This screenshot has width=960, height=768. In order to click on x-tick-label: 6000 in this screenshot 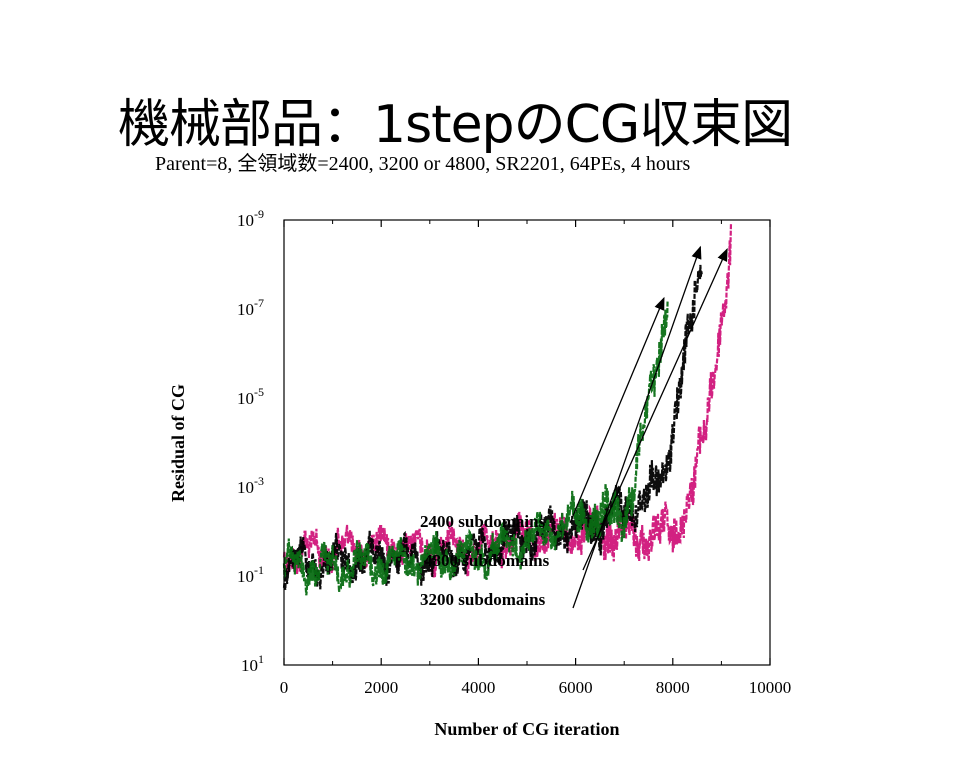, I will do `click(576, 687)`.